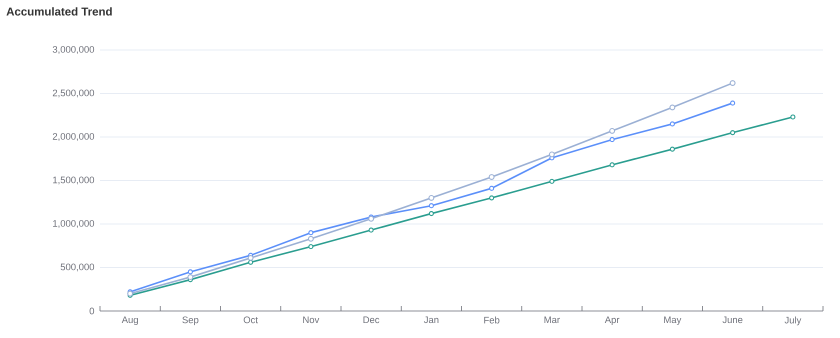  Describe the element at coordinates (73, 50) in the screenshot. I see `y-tick-label: 3,000,000` at that location.